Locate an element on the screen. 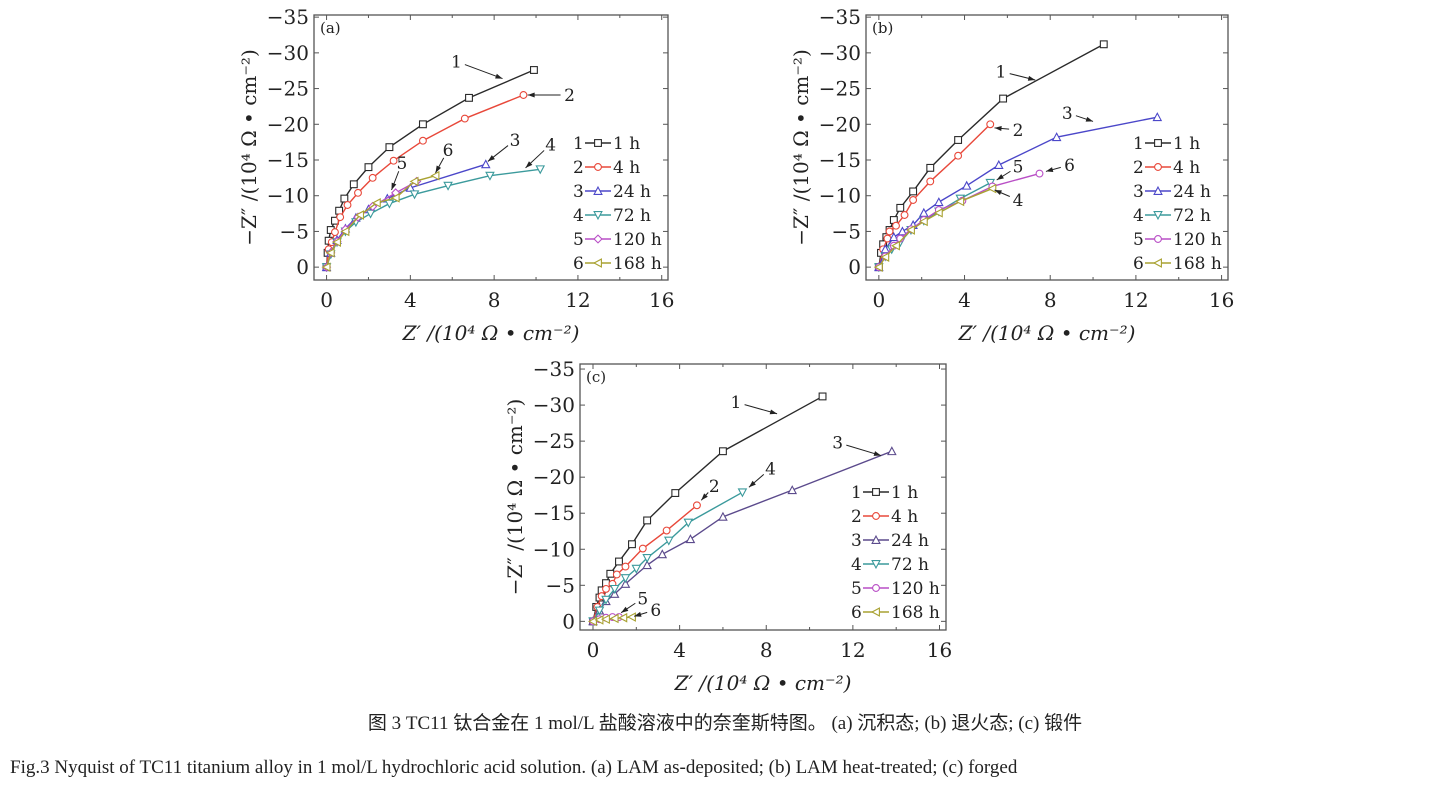 The image size is (1450, 787). legend-number: 3 is located at coordinates (1138, 192).